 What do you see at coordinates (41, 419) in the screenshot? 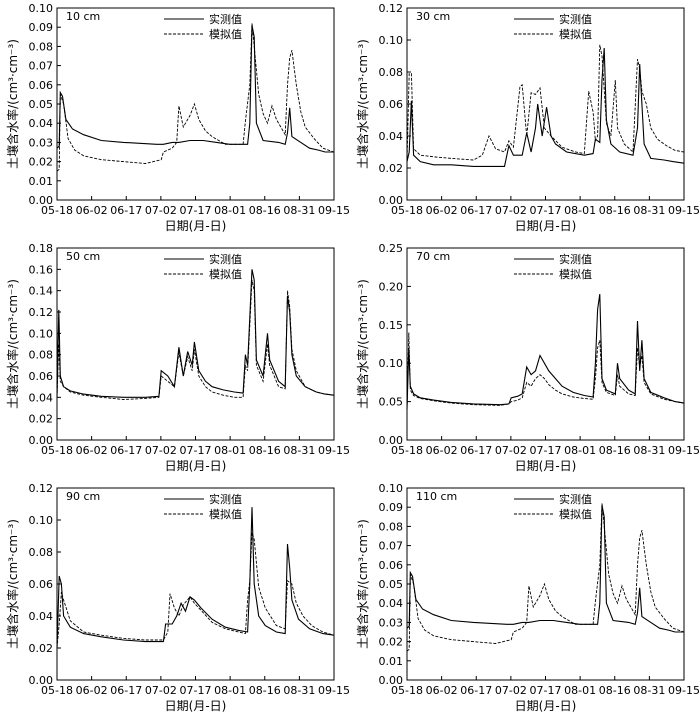
I see `y-tick-label: 0.02` at bounding box center [41, 419].